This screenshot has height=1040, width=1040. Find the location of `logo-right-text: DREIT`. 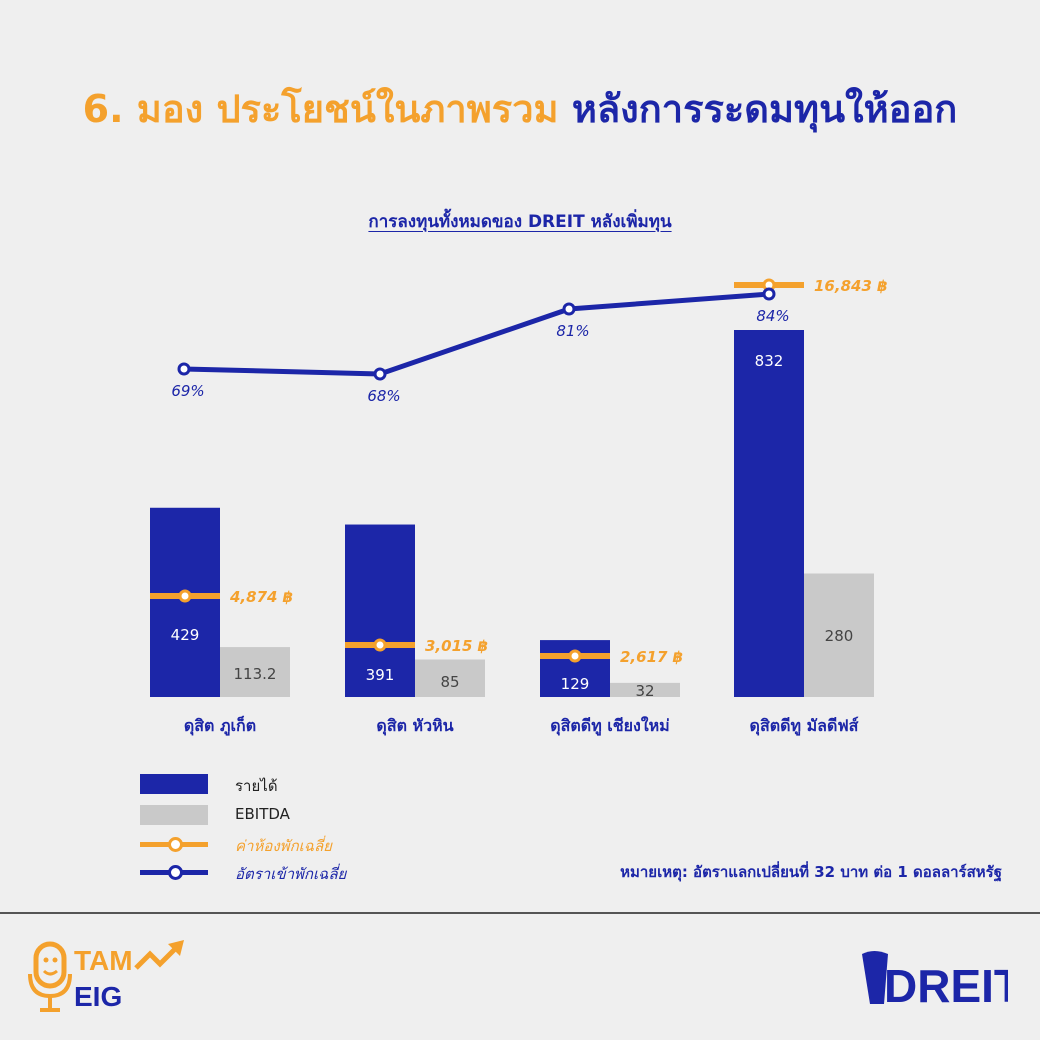

logo-right-text: DREIT is located at coordinates (946, 985).